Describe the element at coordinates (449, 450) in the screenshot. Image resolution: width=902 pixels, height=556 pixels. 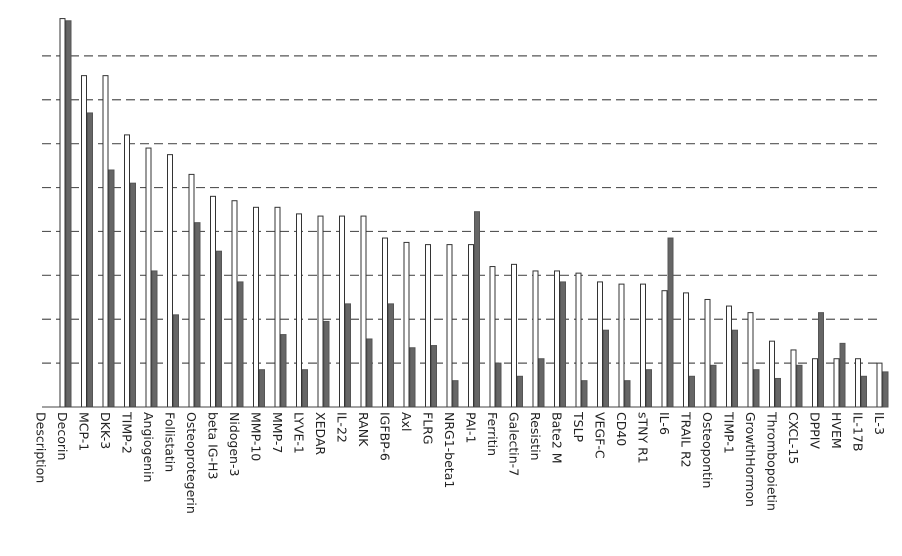
I see `x-tick-label: NRG1-beta1` at that location.